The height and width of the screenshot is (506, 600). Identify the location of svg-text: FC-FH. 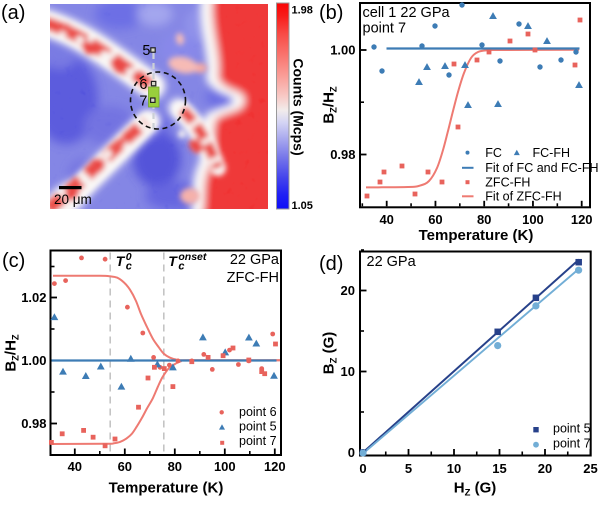
(552, 153).